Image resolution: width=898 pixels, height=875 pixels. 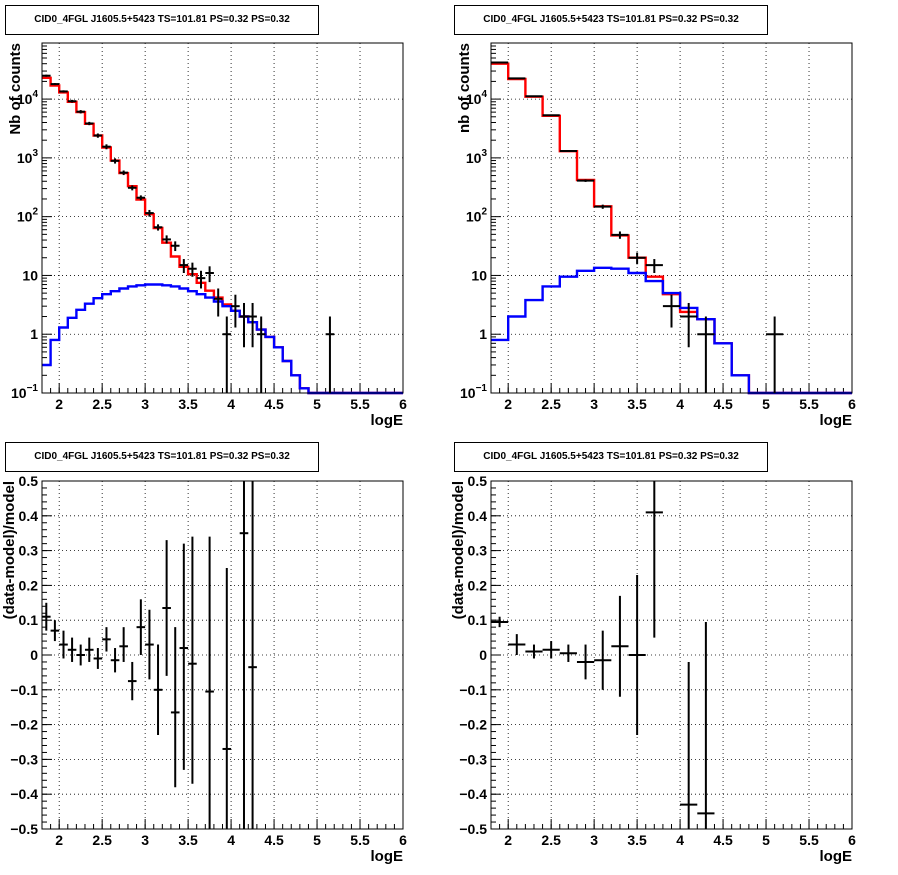 What do you see at coordinates (28, 98) in the screenshot?
I see `y-tick-label: 10⁴` at bounding box center [28, 98].